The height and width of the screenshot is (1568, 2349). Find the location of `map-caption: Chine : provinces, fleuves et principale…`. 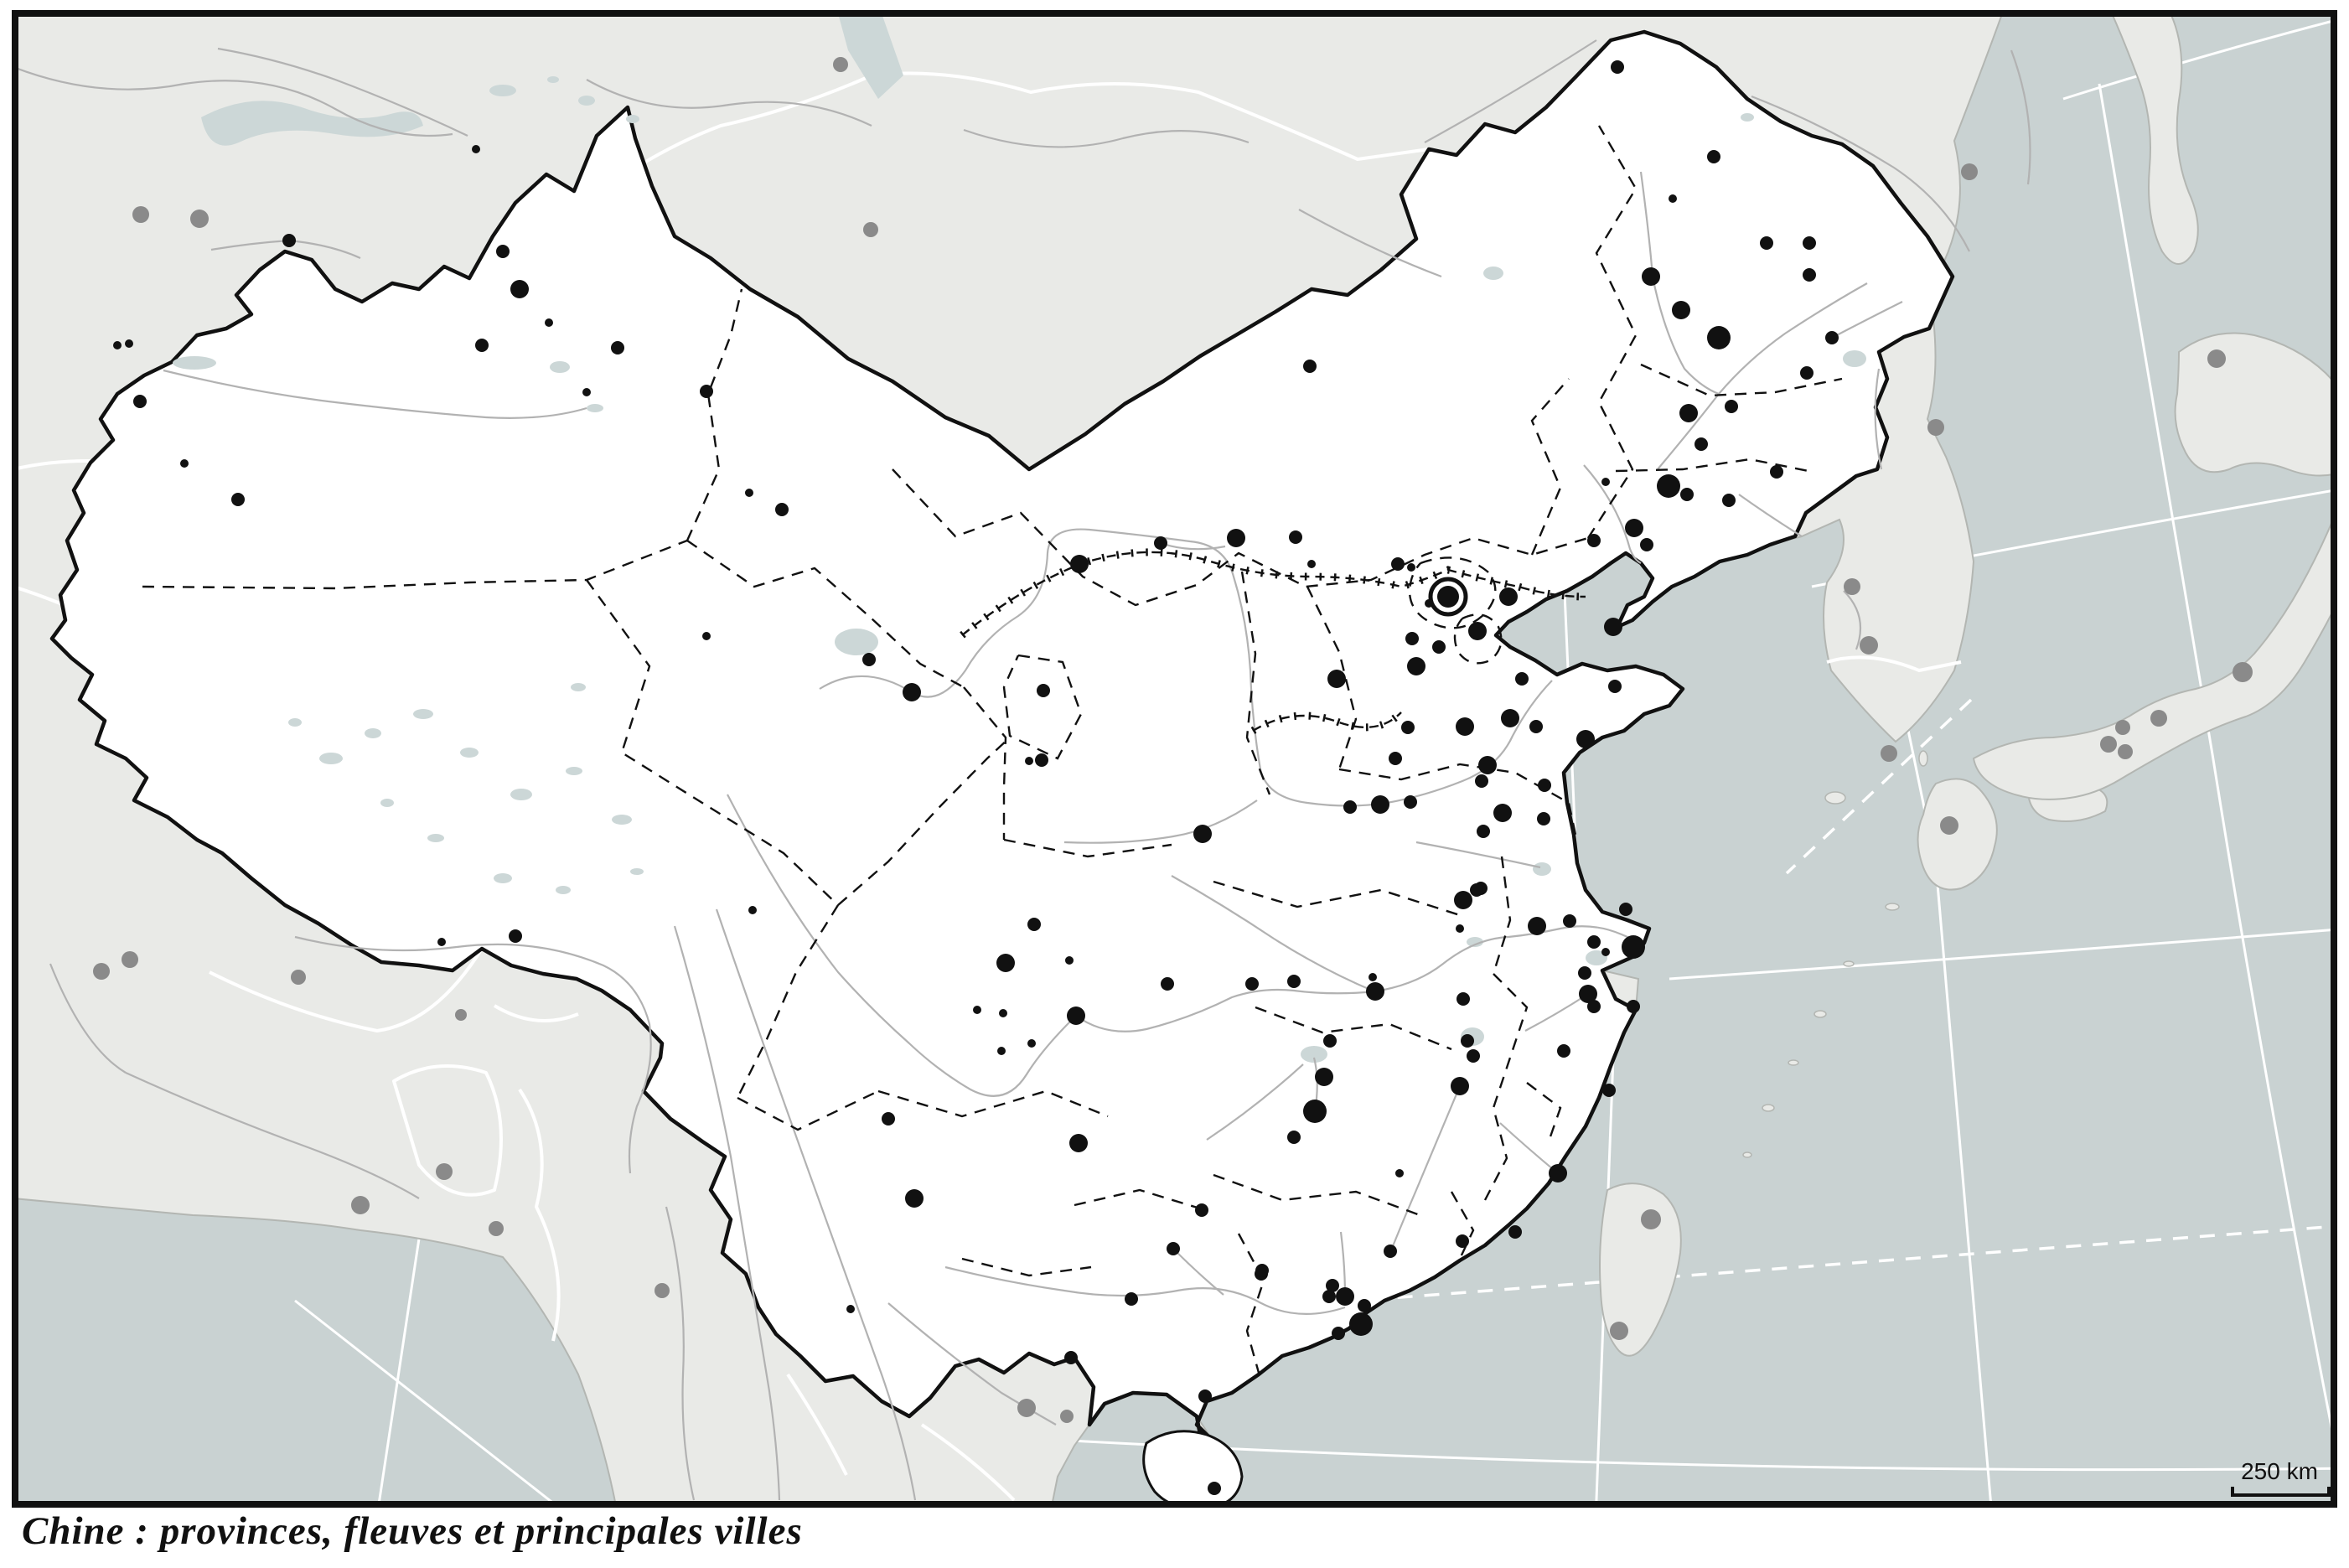

map-caption: Chine : provinces, fleuves et principale… is located at coordinates (412, 1531).